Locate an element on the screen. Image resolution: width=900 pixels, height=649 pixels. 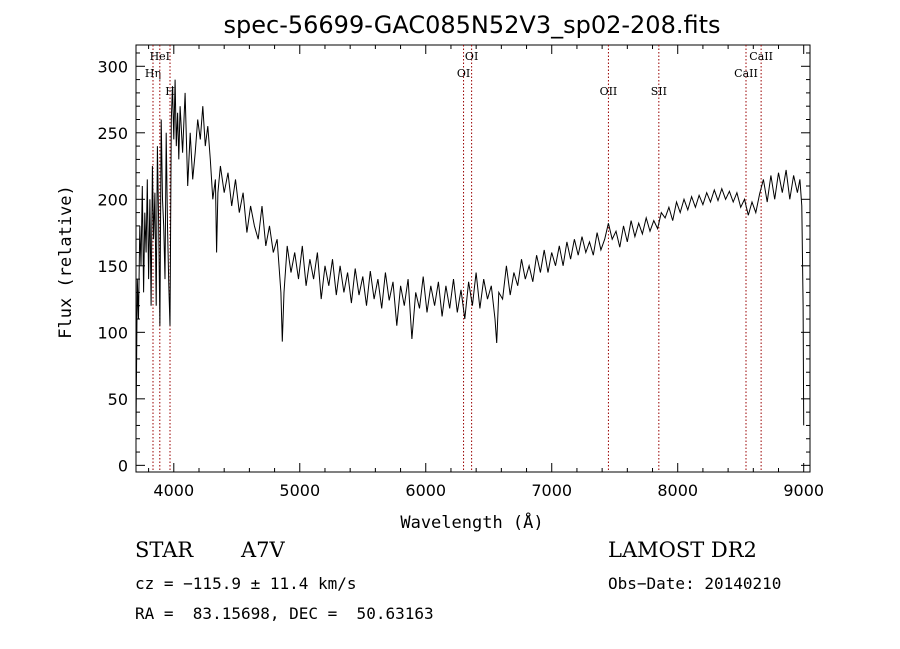
x-tick-label: 5000 is located at coordinates (299, 490).